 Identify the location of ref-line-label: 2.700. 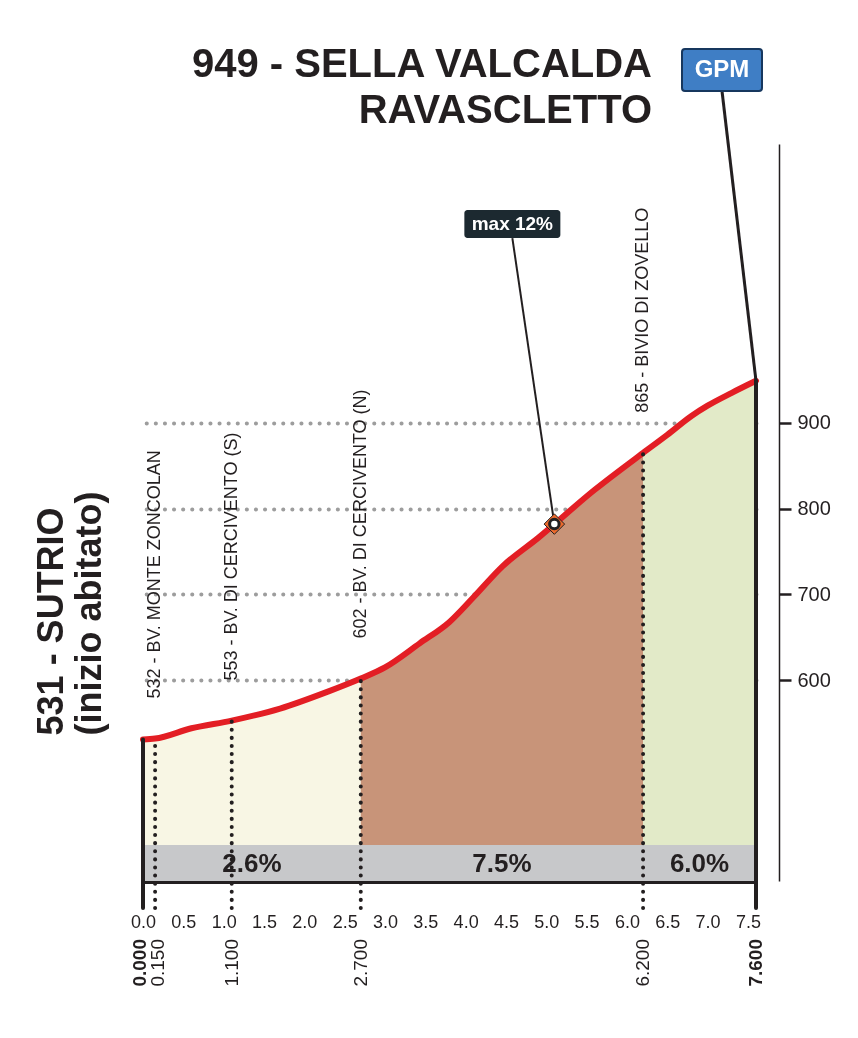
(360, 963).